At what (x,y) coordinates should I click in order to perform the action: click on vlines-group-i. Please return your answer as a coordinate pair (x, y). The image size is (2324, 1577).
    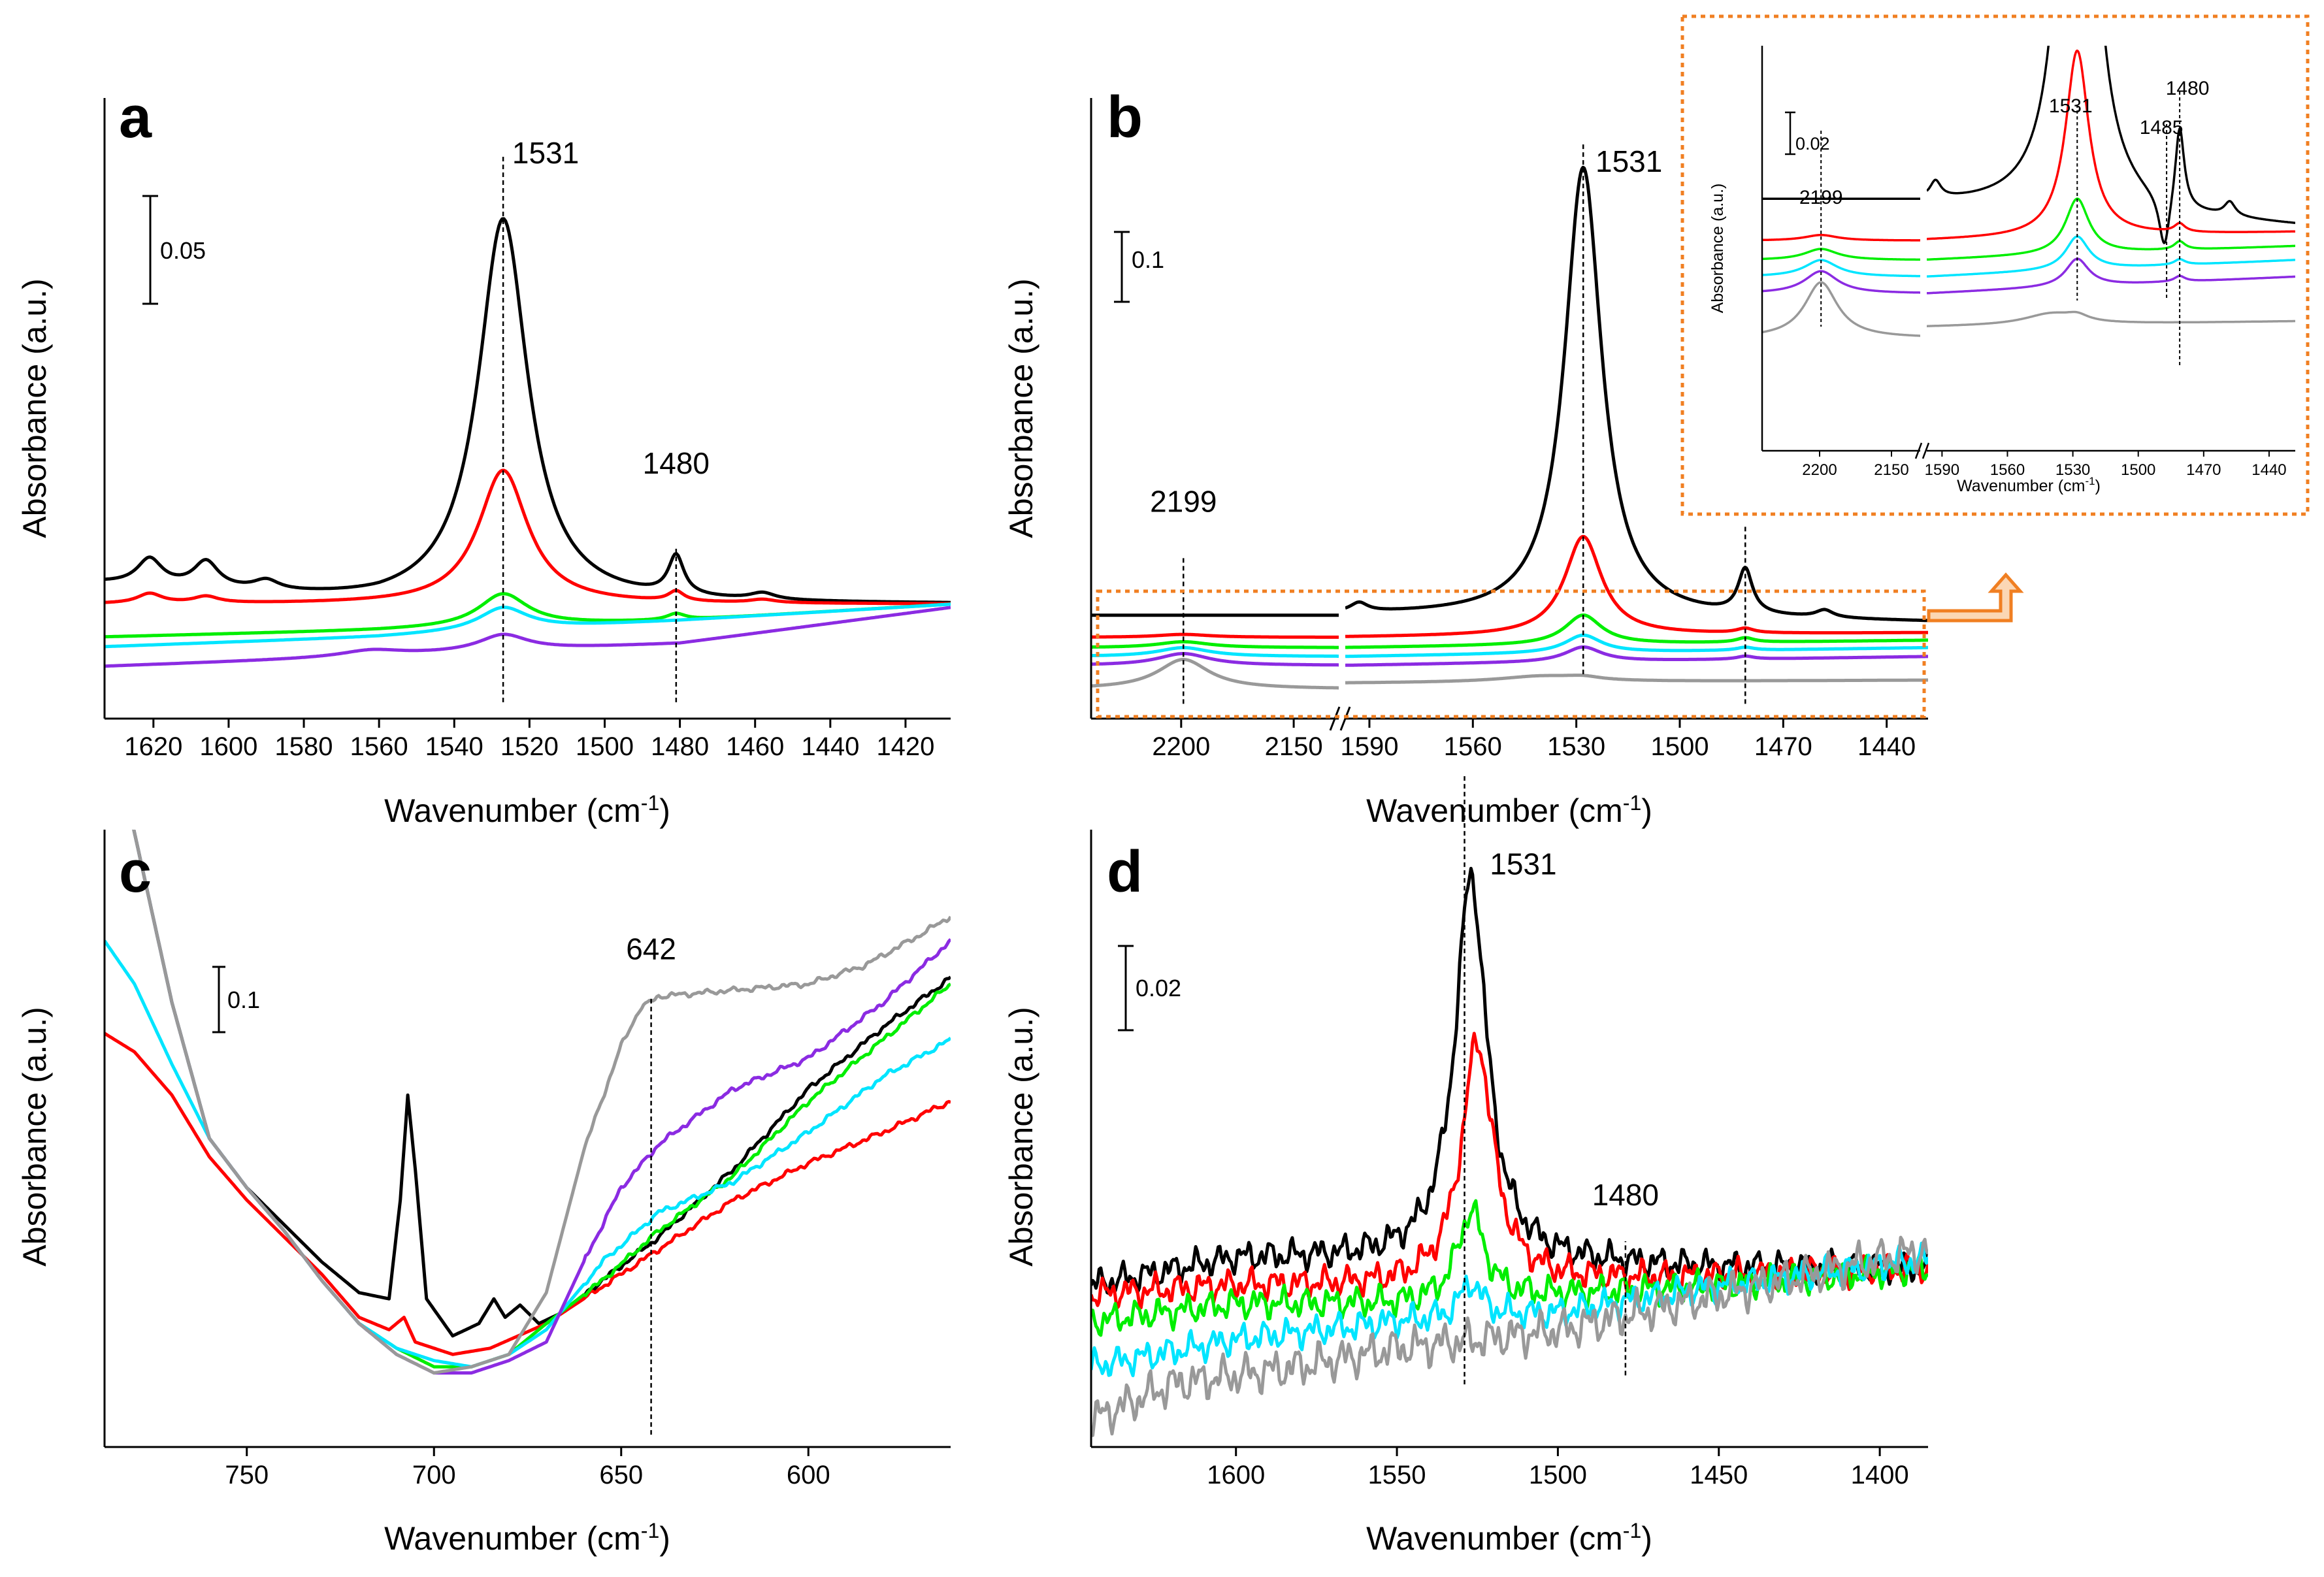
    Looking at the image, I should click on (2001, 229).